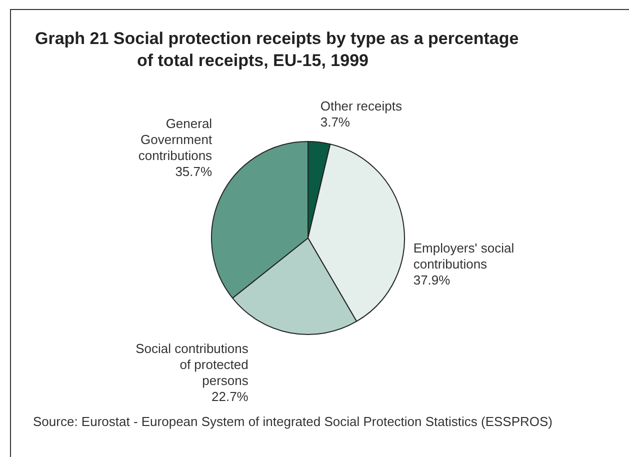  Describe the element at coordinates (192, 364) in the screenshot. I see `slice-label: Social contributions of protected persons` at that location.